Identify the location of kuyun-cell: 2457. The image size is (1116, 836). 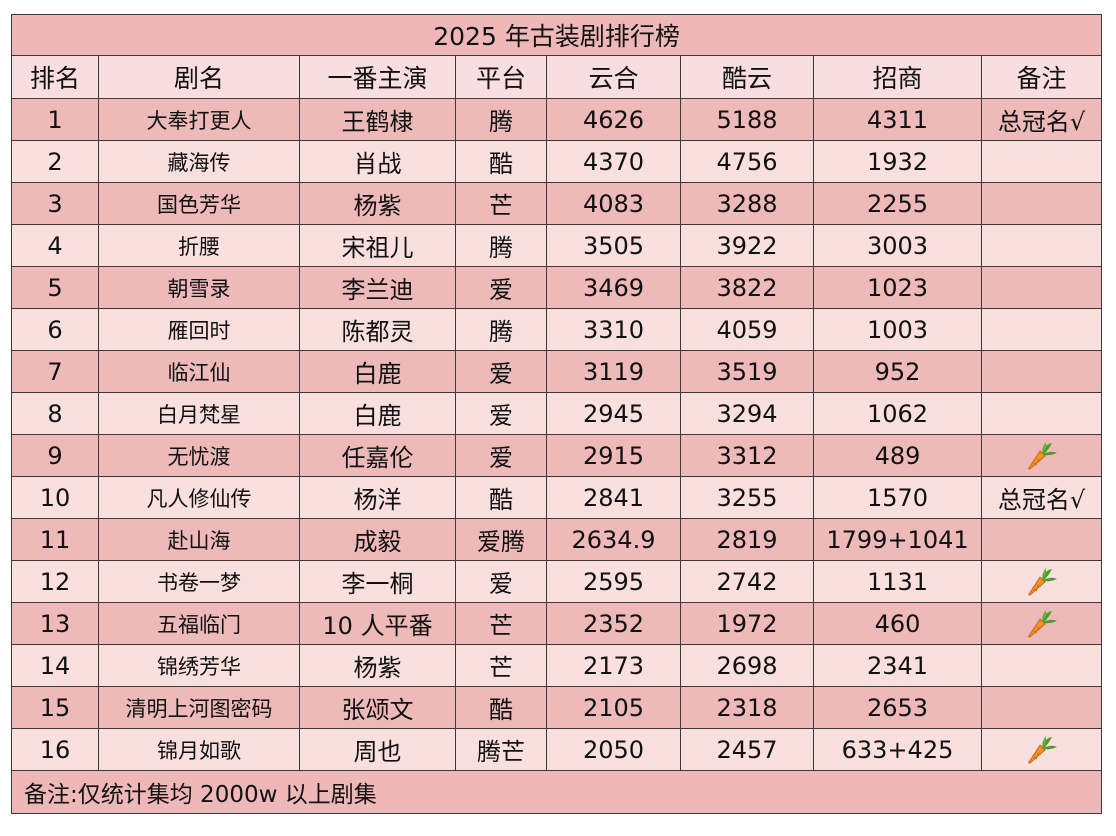
(747, 749).